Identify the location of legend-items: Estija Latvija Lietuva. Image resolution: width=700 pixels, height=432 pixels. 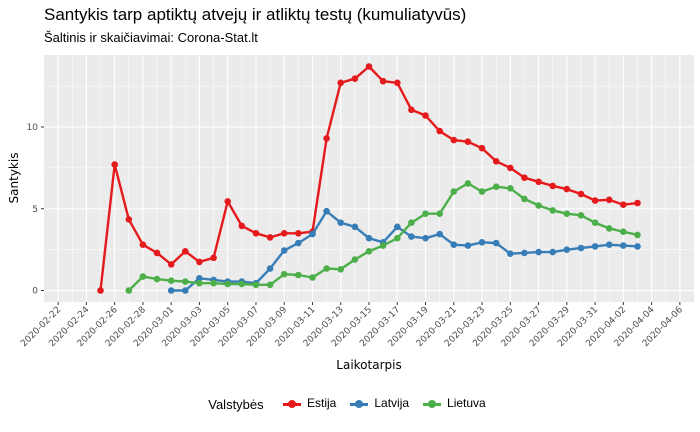
(383, 403).